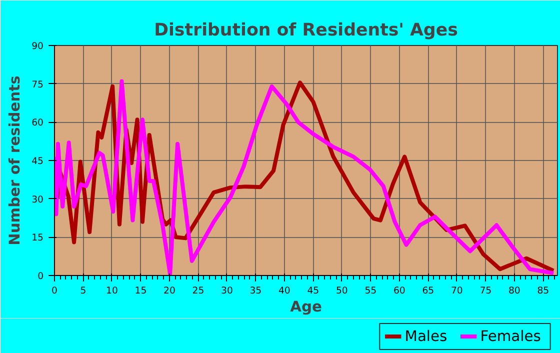 This screenshot has height=353, width=560. I want to click on y-tick-label: 75, so click(38, 84).